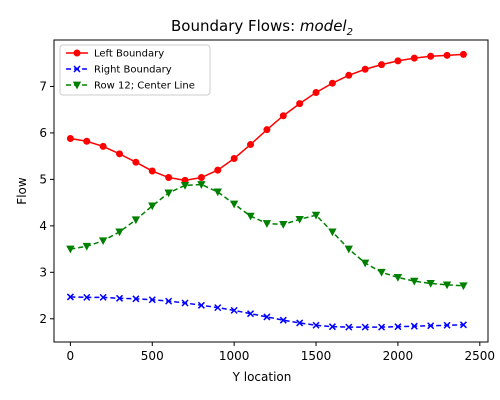 The width and height of the screenshot is (500, 400). What do you see at coordinates (480, 356) in the screenshot?
I see `x-tick-label: 2500` at bounding box center [480, 356].